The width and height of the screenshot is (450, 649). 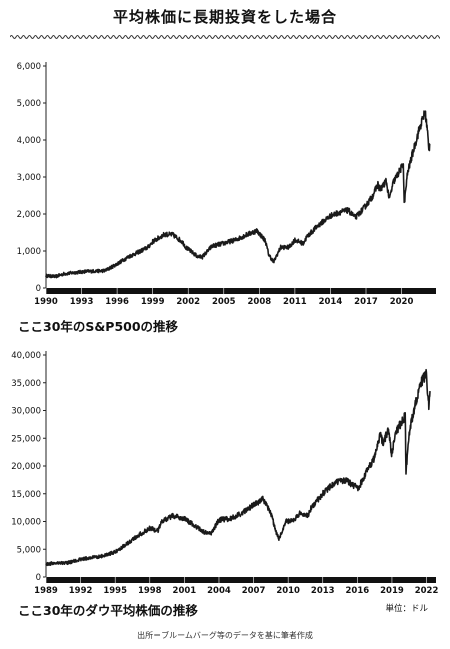 What do you see at coordinates (98, 326) in the screenshot?
I see `sp500-chart-caption: ここ30年のS&P500の推移` at bounding box center [98, 326].